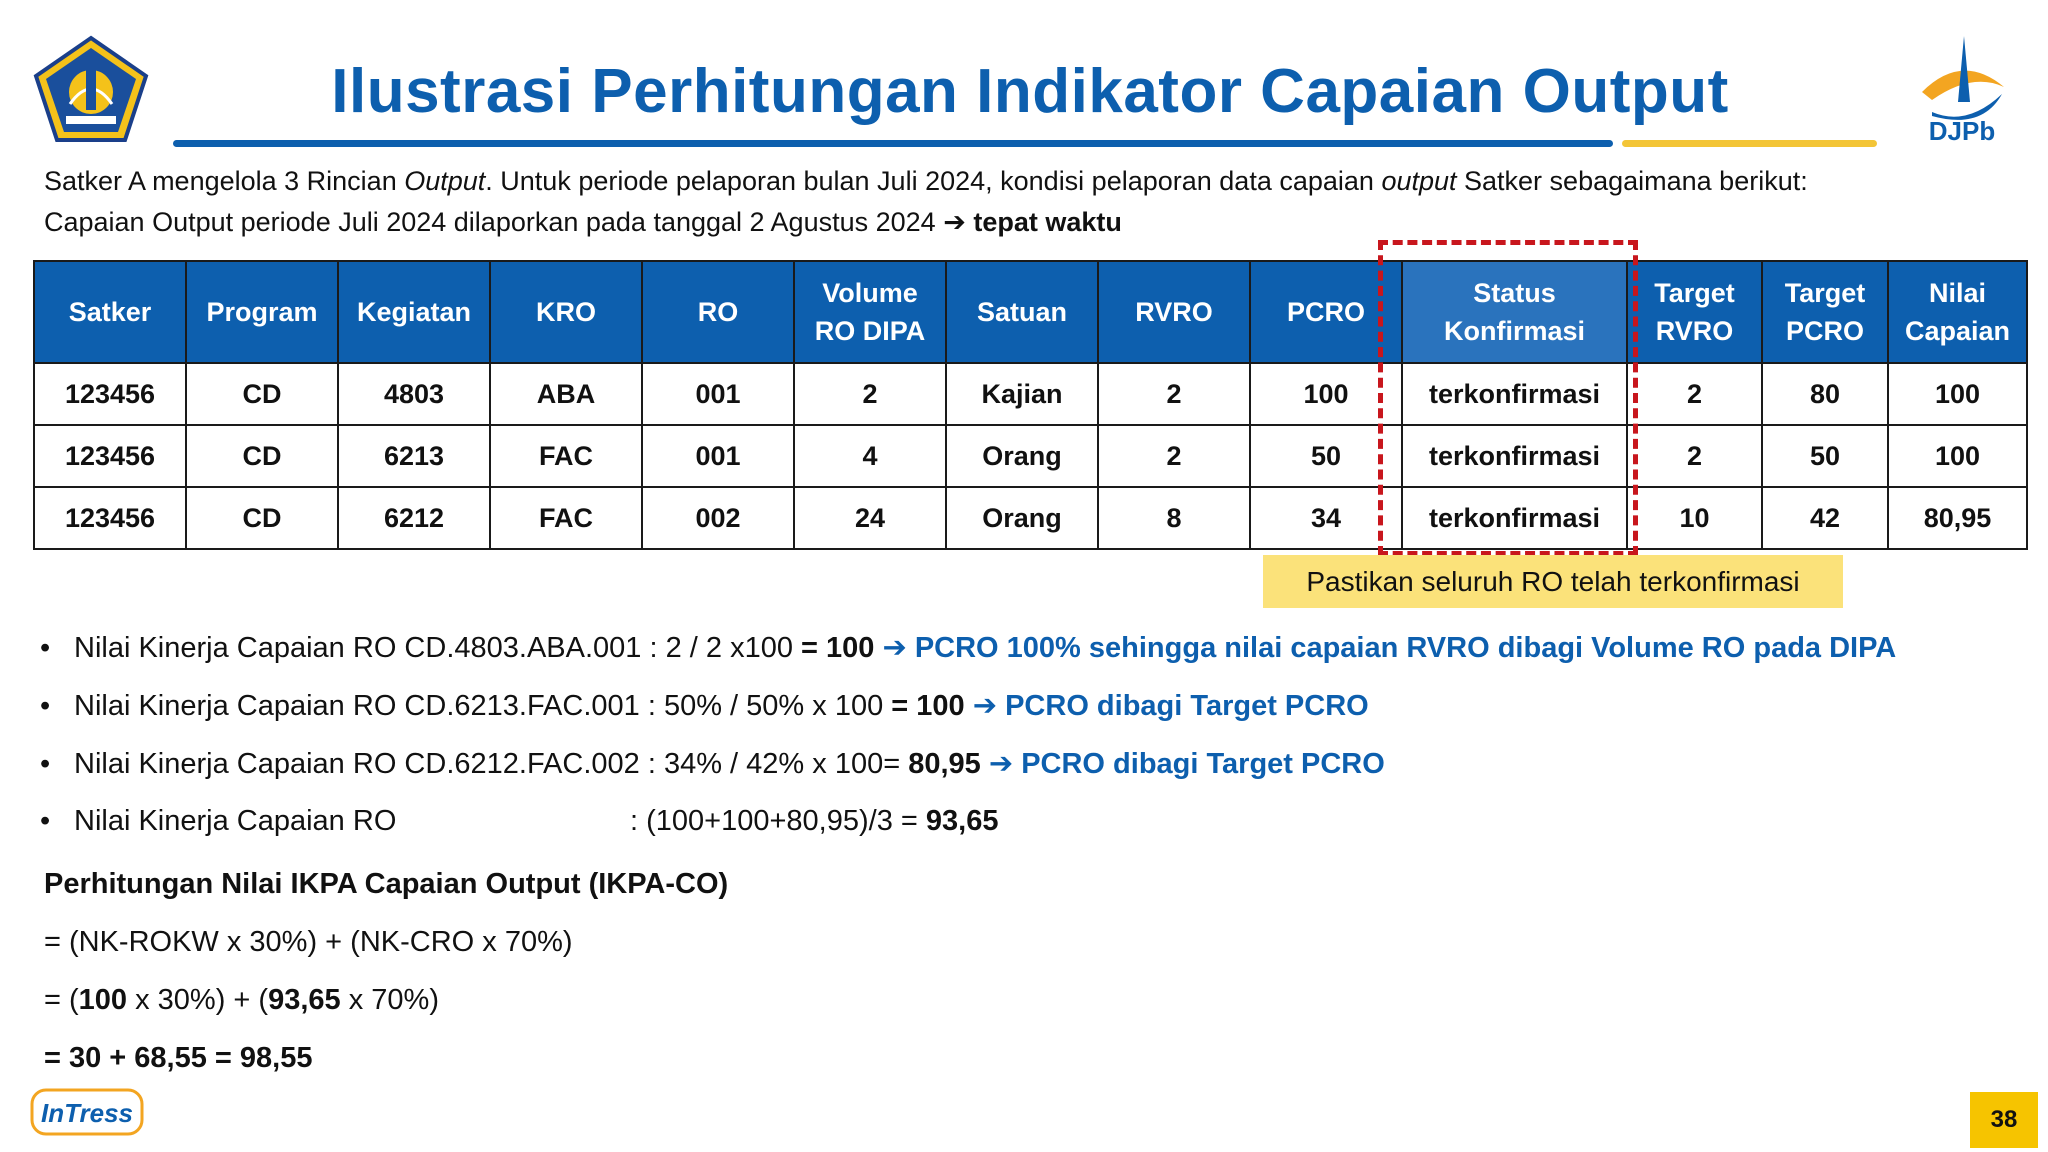 The width and height of the screenshot is (2048, 1152). What do you see at coordinates (1957, 312) in the screenshot?
I see `header-nilai-capaian: Nilai Capaian` at bounding box center [1957, 312].